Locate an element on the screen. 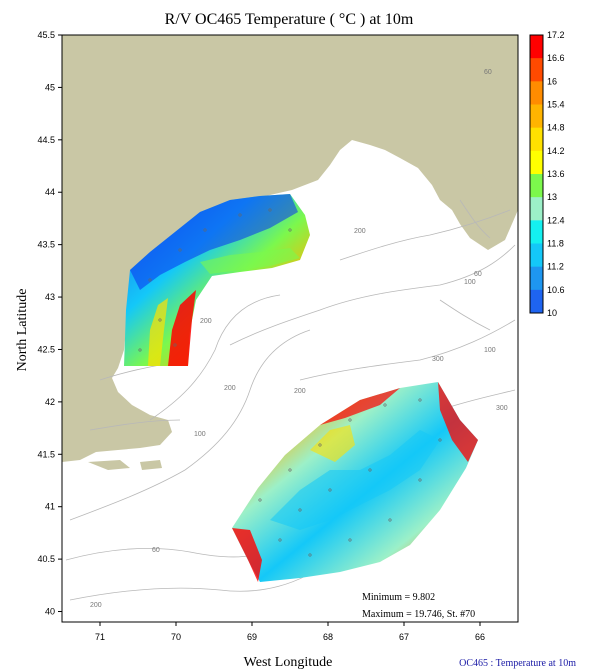 This screenshot has height=672, width=597. x-axis: 71 70 69 68 67 66 is located at coordinates (290, 632).